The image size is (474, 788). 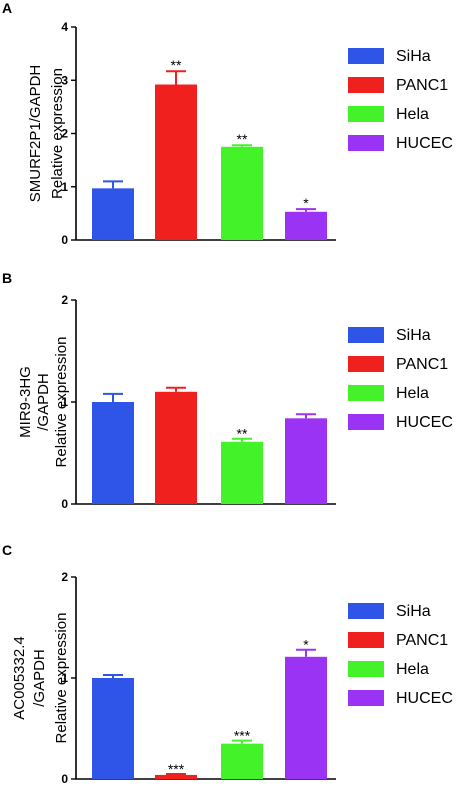 What do you see at coordinates (19, 677) in the screenshot?
I see `y-axis-label: AC005332.4` at bounding box center [19, 677].